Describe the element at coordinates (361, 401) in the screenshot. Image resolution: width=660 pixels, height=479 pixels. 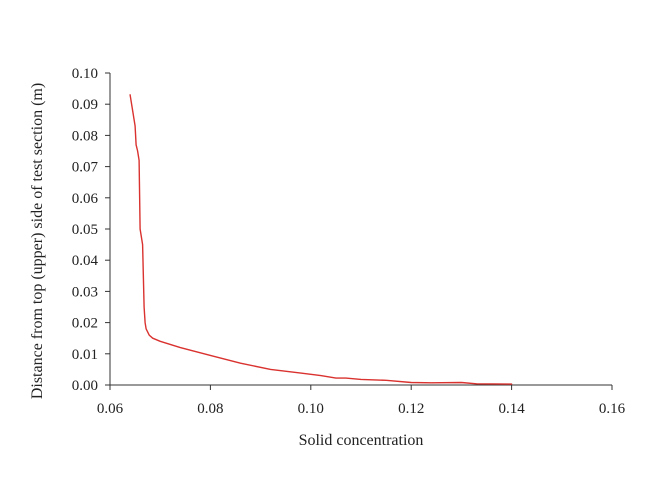
I see `x-axis-ticks: 0.06 0.08 0.10 0.12 0.14 0.16` at that location.